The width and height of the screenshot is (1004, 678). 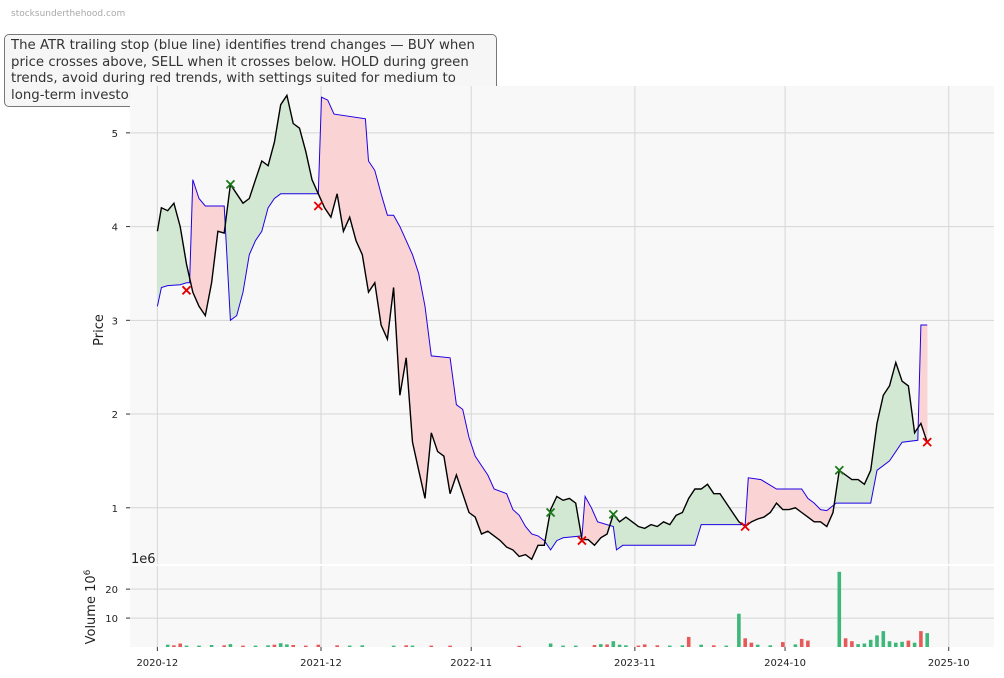 I want to click on x-tick-label: 2022-11, so click(x=471, y=663).